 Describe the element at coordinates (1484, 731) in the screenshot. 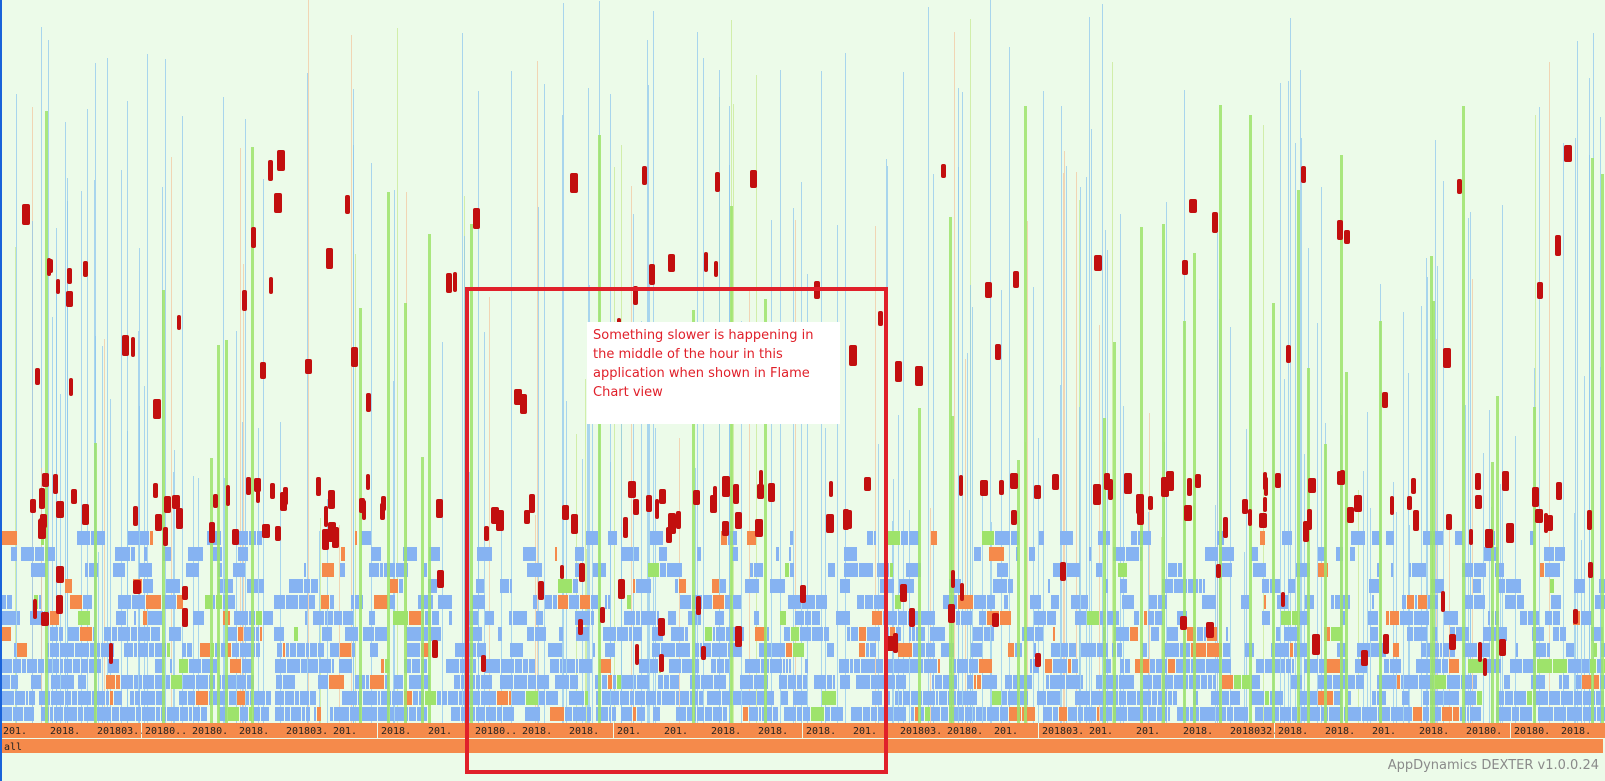

I see `frame-label: 20180.` at that location.